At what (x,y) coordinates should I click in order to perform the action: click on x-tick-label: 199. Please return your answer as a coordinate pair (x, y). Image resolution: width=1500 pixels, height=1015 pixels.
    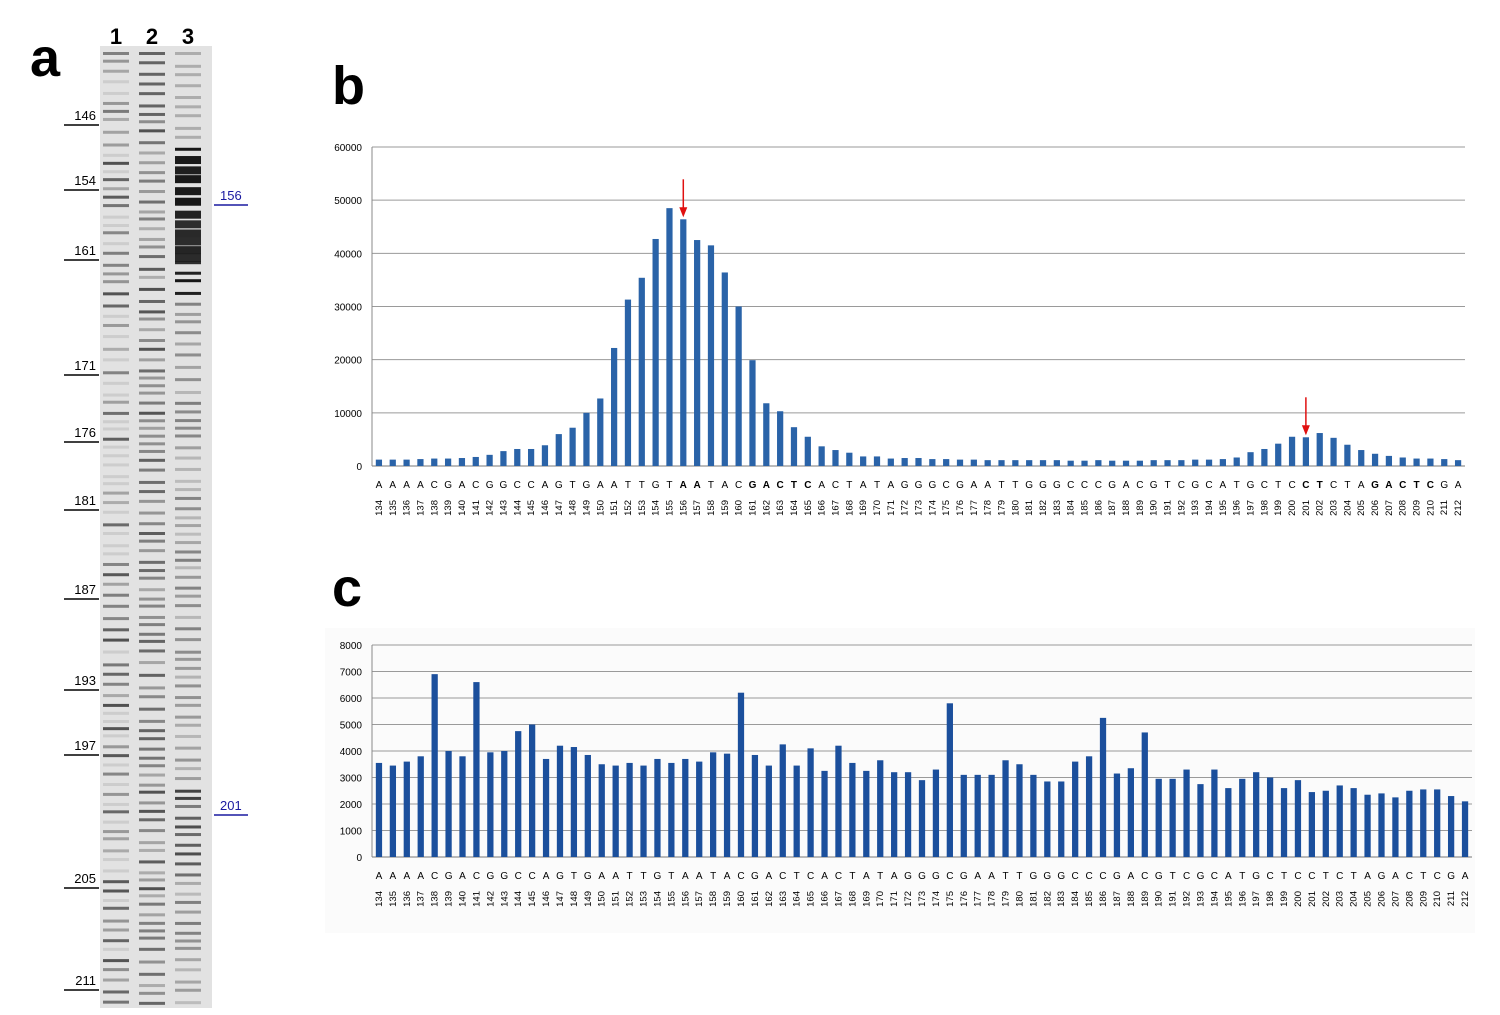
    Looking at the image, I should click on (1278, 508).